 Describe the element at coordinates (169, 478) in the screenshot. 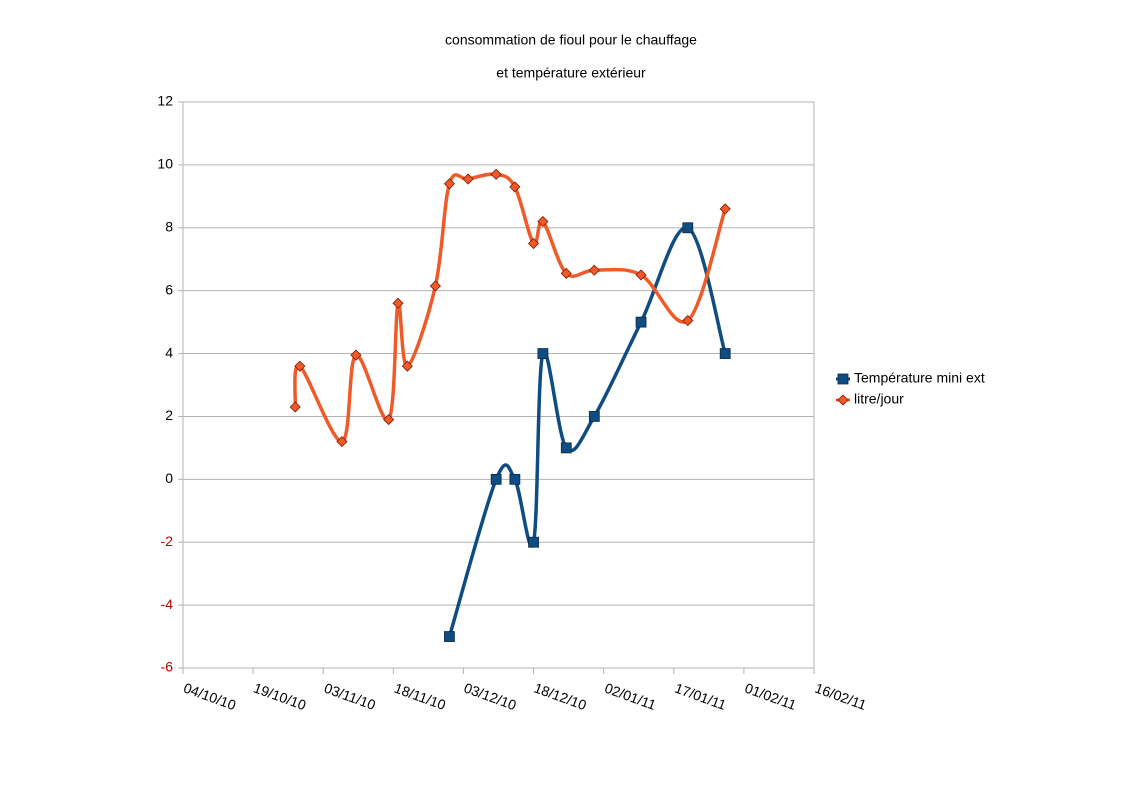

I see `y-tick-label: 0` at that location.